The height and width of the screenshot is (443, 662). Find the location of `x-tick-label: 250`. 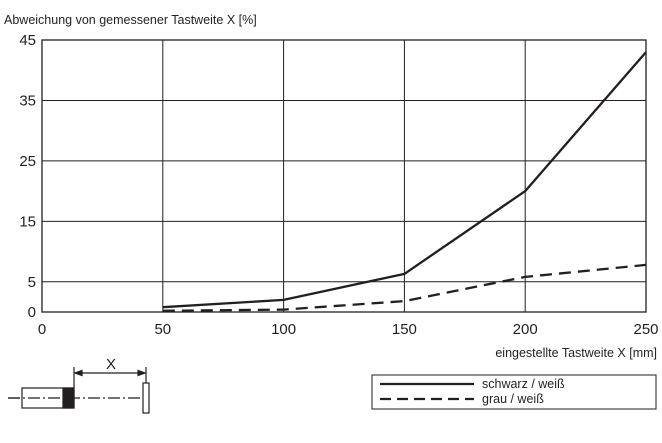

x-tick-label: 250 is located at coordinates (645, 329).